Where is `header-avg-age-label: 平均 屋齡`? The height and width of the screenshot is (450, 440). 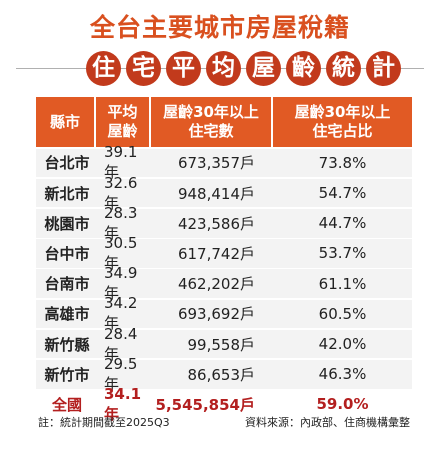 header-avg-age-label: 平均 屋齡 is located at coordinates (122, 121).